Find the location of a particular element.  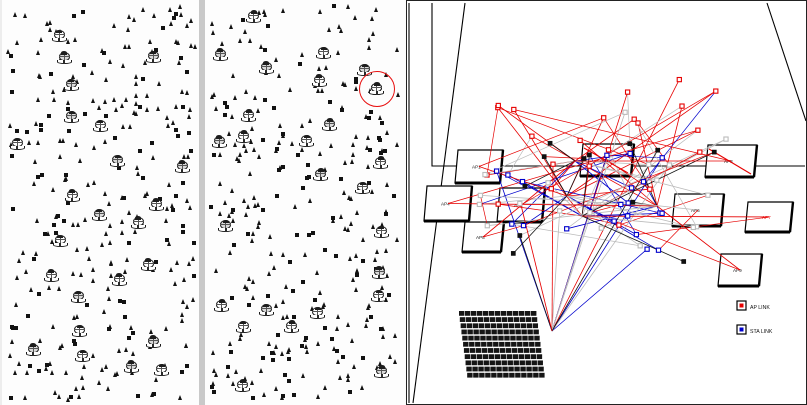

room-label: AP6 is located at coordinates (695, 210).